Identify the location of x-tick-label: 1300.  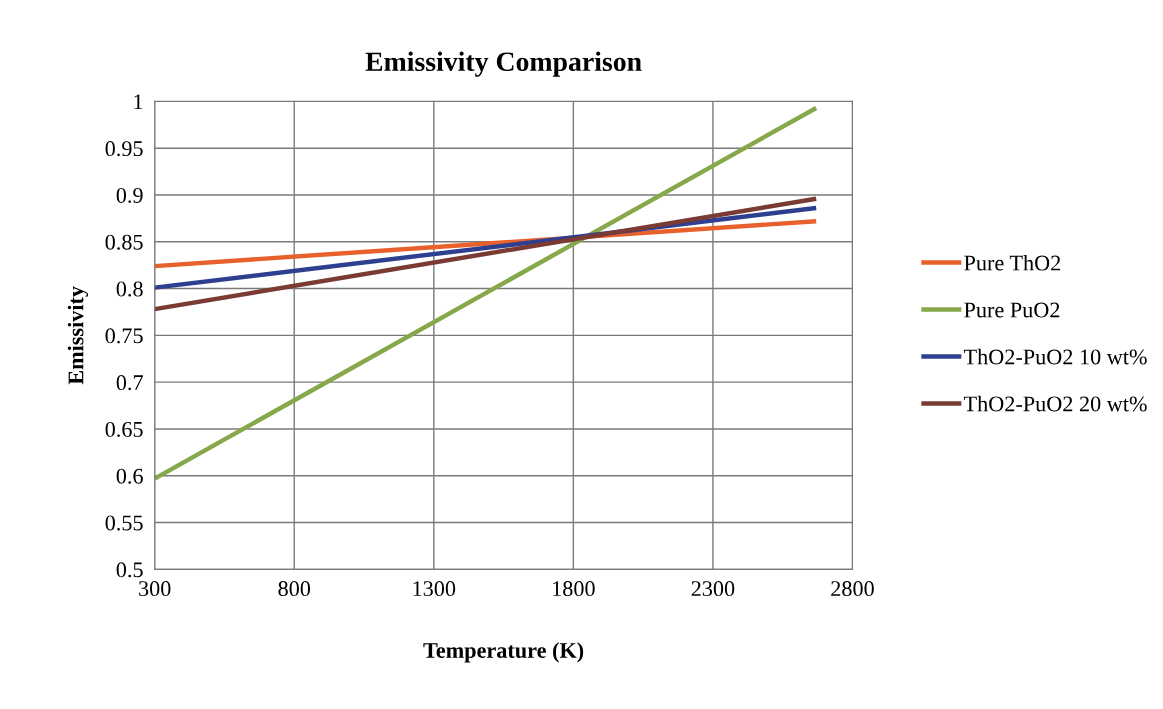
(434, 589).